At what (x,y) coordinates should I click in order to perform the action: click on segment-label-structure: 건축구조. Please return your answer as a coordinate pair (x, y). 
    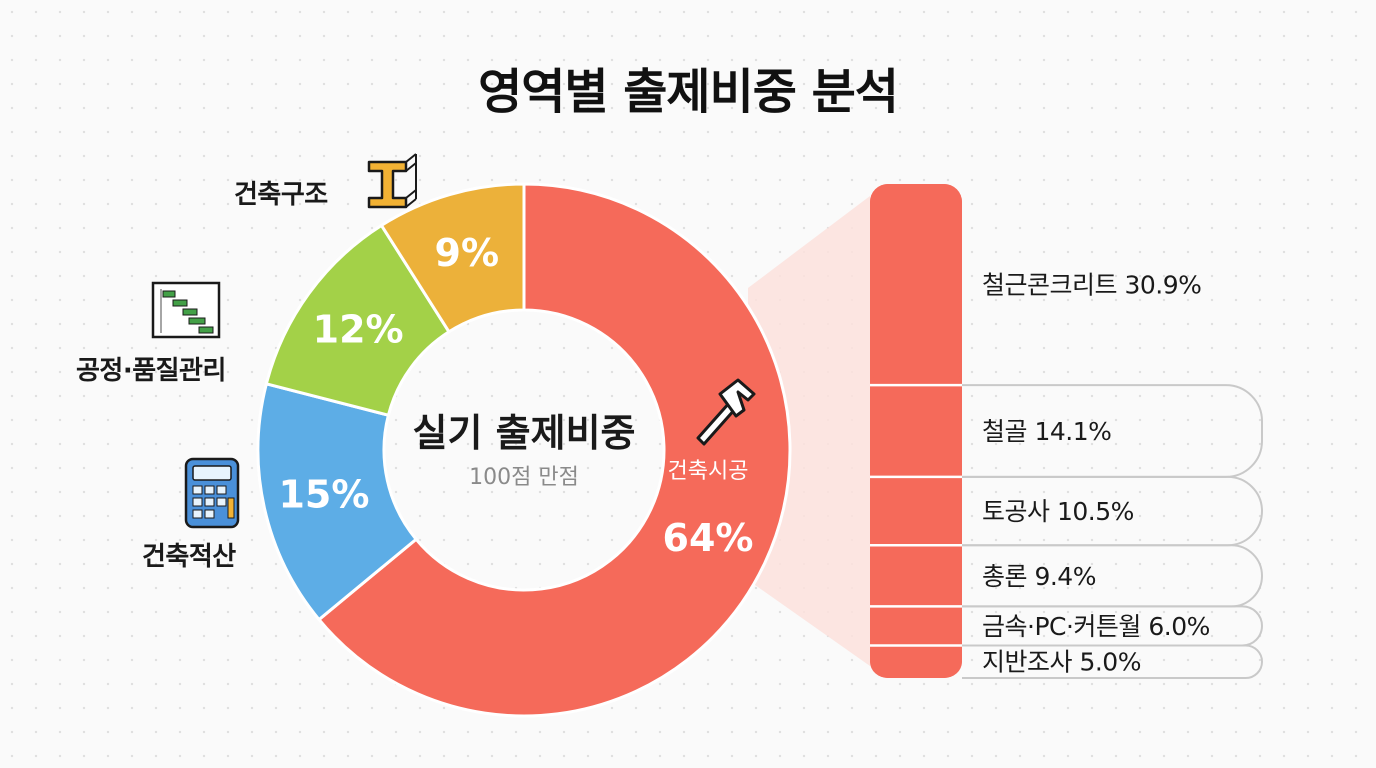
    Looking at the image, I should click on (281, 195).